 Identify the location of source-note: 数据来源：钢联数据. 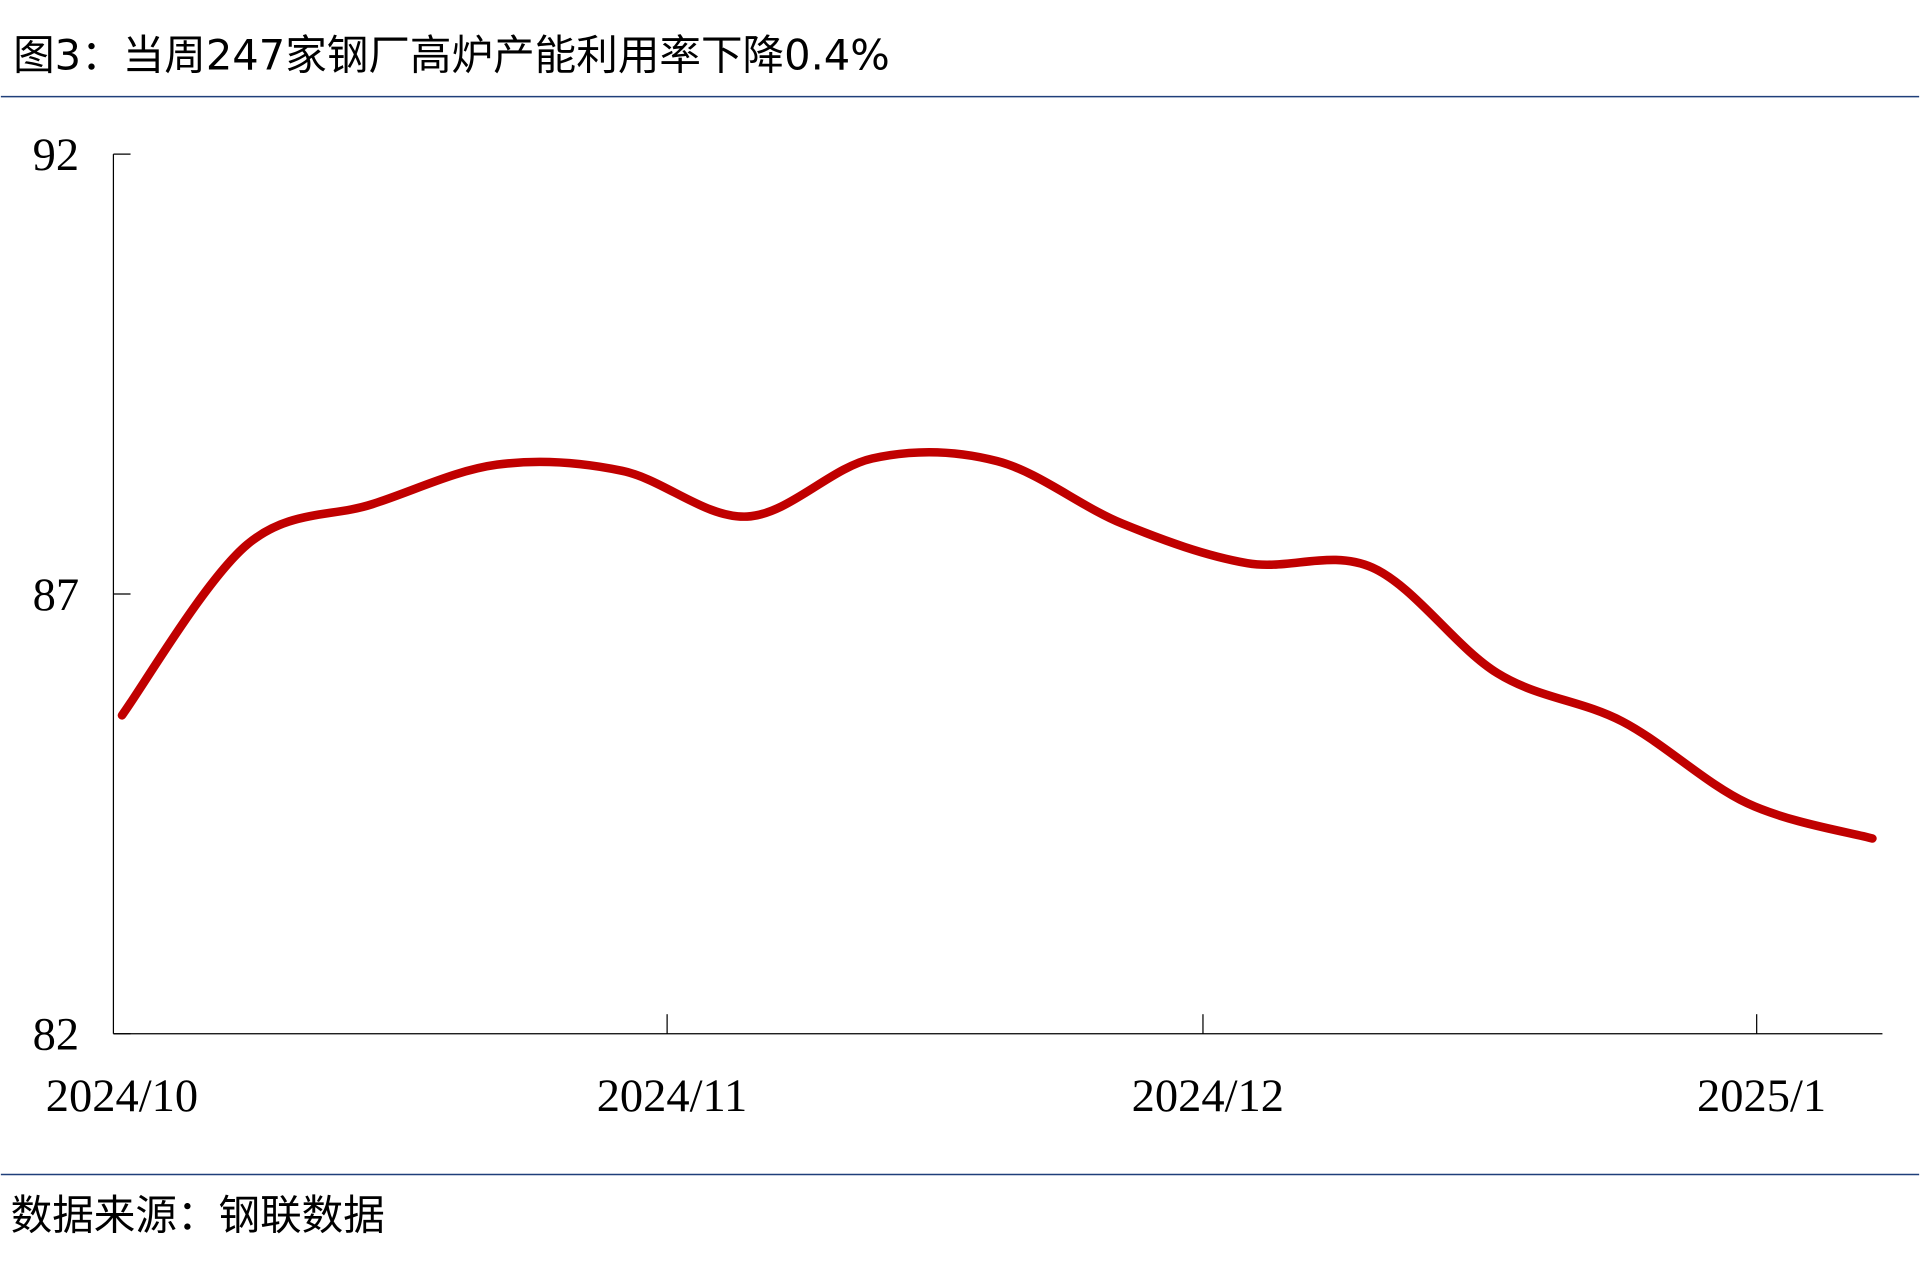
(198, 1215).